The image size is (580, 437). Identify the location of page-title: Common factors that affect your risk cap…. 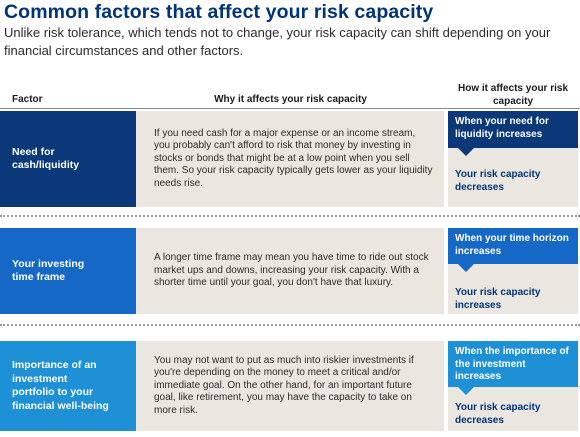
(219, 12).